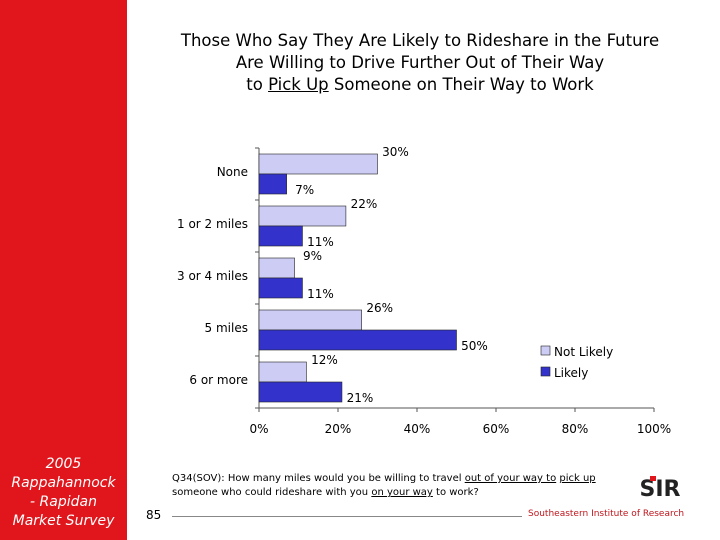 The height and width of the screenshot is (540, 720). What do you see at coordinates (379, 308) in the screenshot?
I see `data-label-not-likely: 26%` at bounding box center [379, 308].